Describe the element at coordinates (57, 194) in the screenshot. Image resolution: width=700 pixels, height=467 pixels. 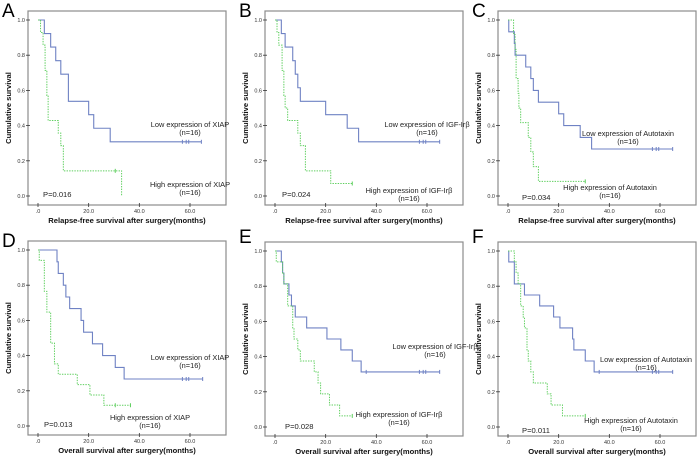
I see `p-value: P=0.016` at that location.